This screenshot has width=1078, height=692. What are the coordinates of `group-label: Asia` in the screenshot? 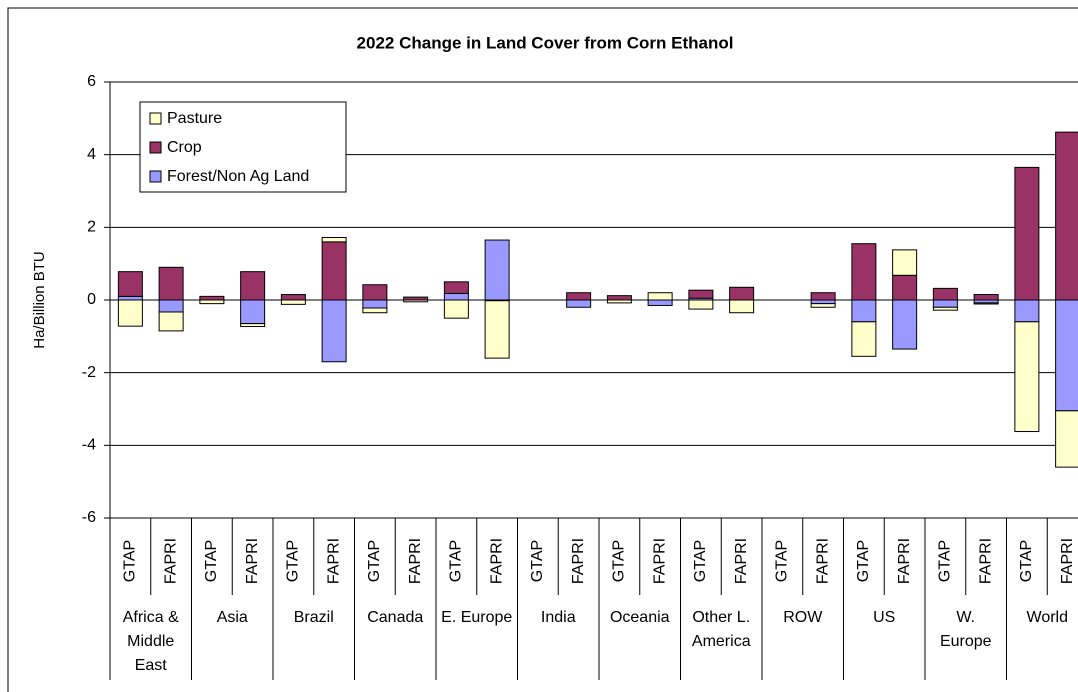 It's located at (232, 617).